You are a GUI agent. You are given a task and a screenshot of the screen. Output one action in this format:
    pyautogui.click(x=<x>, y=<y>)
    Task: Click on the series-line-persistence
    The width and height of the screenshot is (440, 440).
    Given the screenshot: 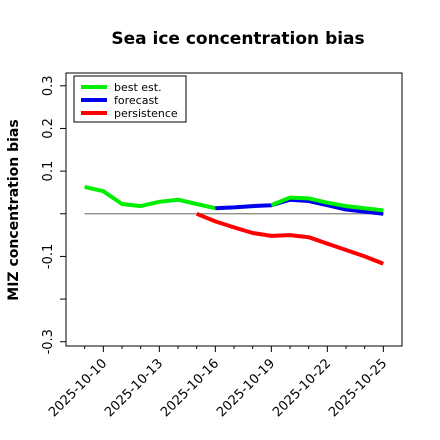 What is the action you would take?
    pyautogui.click(x=290, y=238)
    